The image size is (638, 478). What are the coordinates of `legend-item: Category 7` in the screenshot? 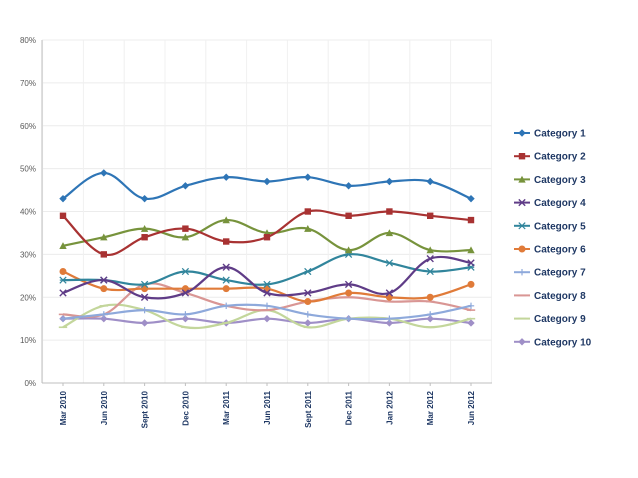 It's located at (550, 273).